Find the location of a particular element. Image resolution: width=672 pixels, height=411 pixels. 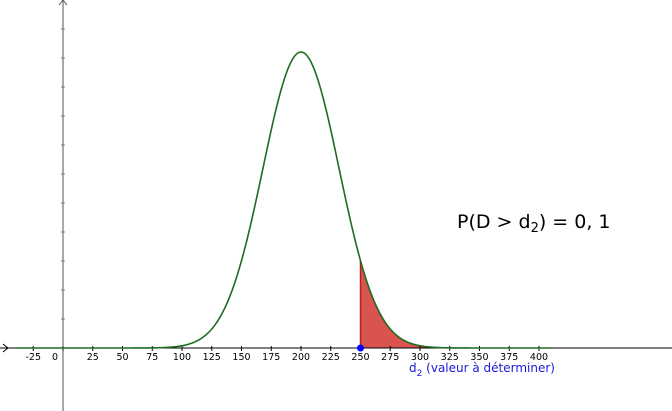

x-tick-label: 75 is located at coordinates (152, 357).